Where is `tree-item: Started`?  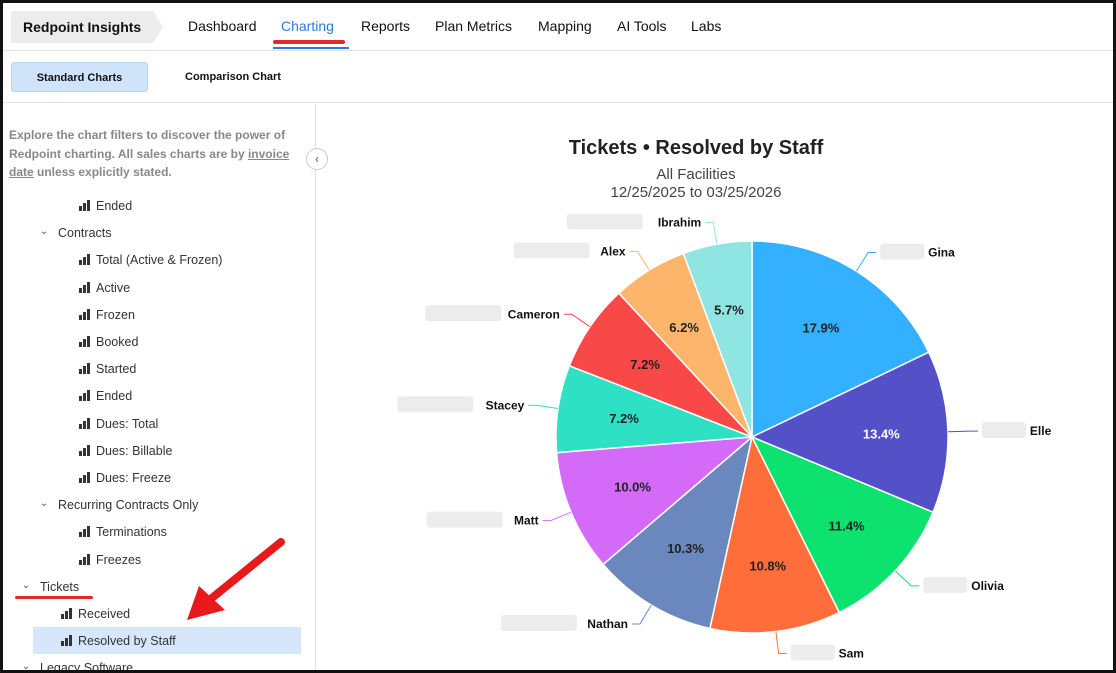 tree-item: Started is located at coordinates (107, 369).